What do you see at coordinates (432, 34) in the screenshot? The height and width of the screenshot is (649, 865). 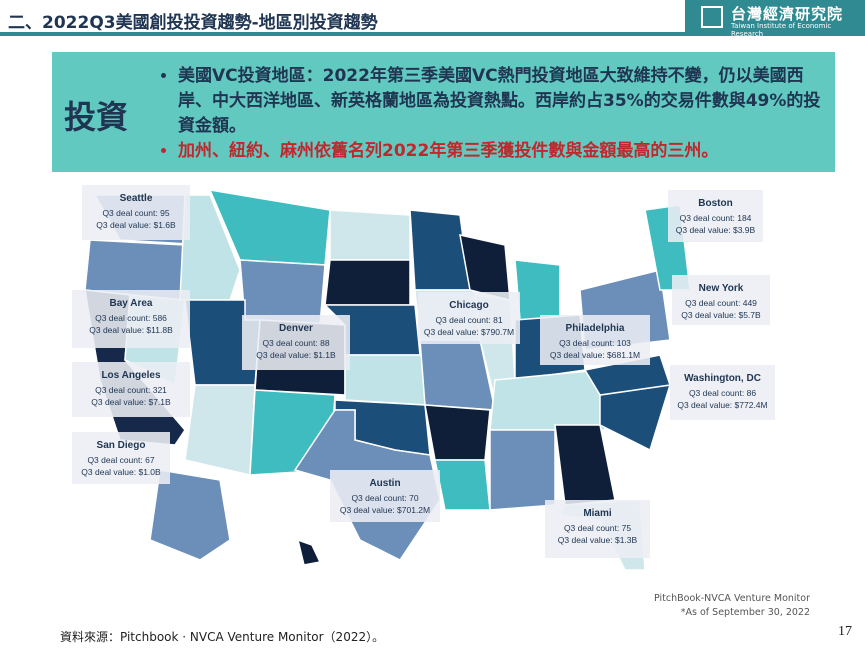 I see `header-rule` at bounding box center [432, 34].